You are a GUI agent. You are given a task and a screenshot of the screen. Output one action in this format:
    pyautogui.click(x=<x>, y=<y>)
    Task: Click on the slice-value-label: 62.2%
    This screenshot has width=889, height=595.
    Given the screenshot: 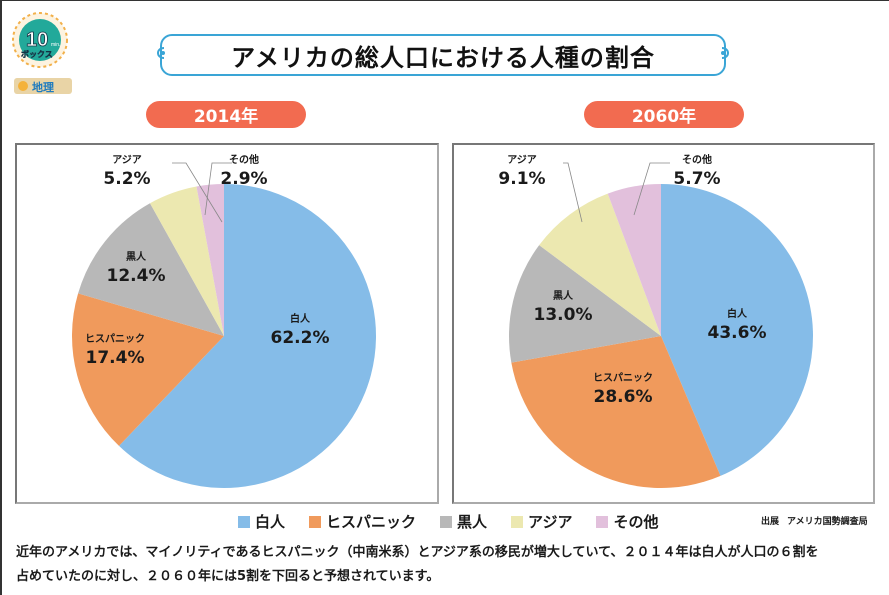 What is the action you would take?
    pyautogui.click(x=300, y=338)
    